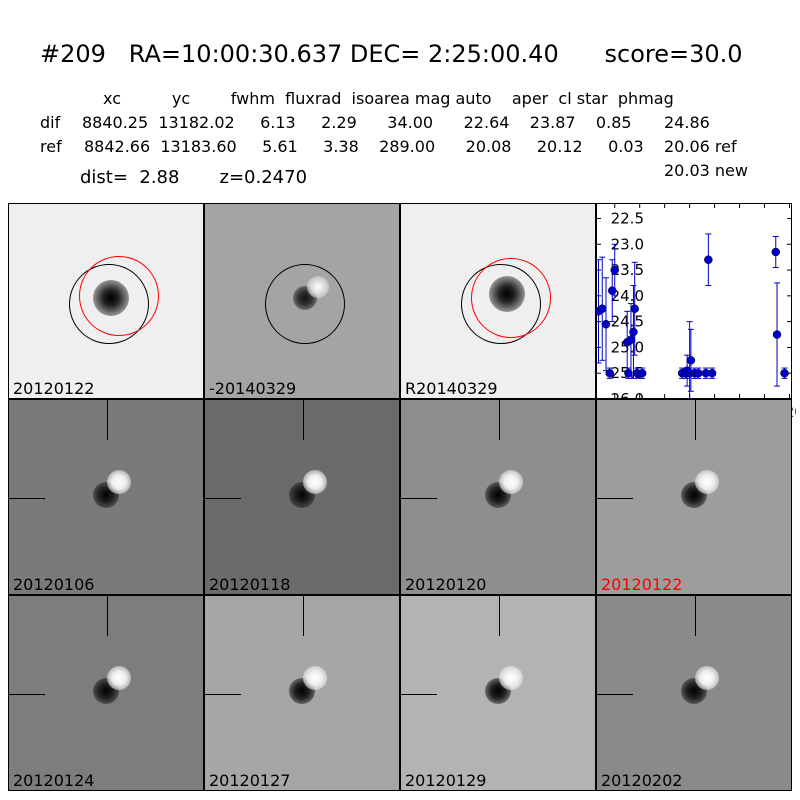  Describe the element at coordinates (302, 497) in the screenshot. I see `difference-stamp: 20120118` at that location.